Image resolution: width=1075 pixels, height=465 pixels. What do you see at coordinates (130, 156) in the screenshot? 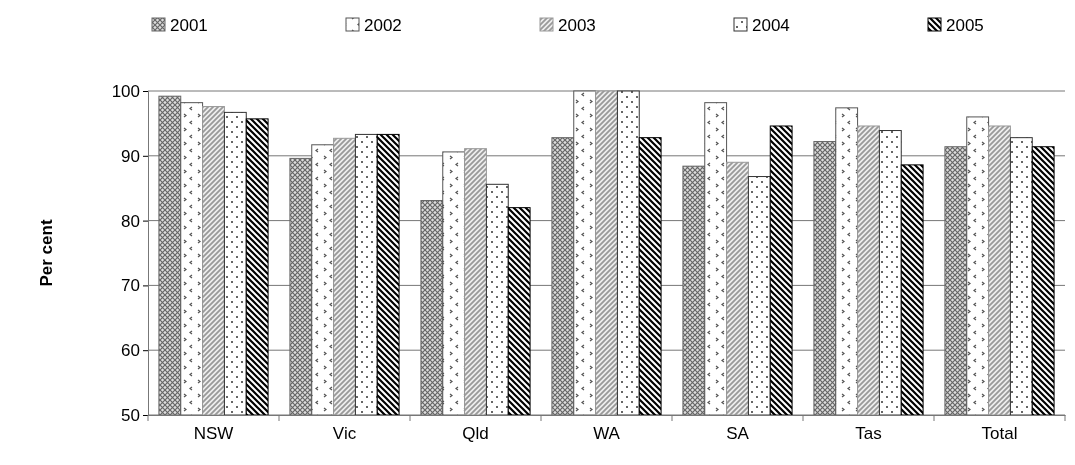
I see `y-tick-label: 90` at bounding box center [130, 156].